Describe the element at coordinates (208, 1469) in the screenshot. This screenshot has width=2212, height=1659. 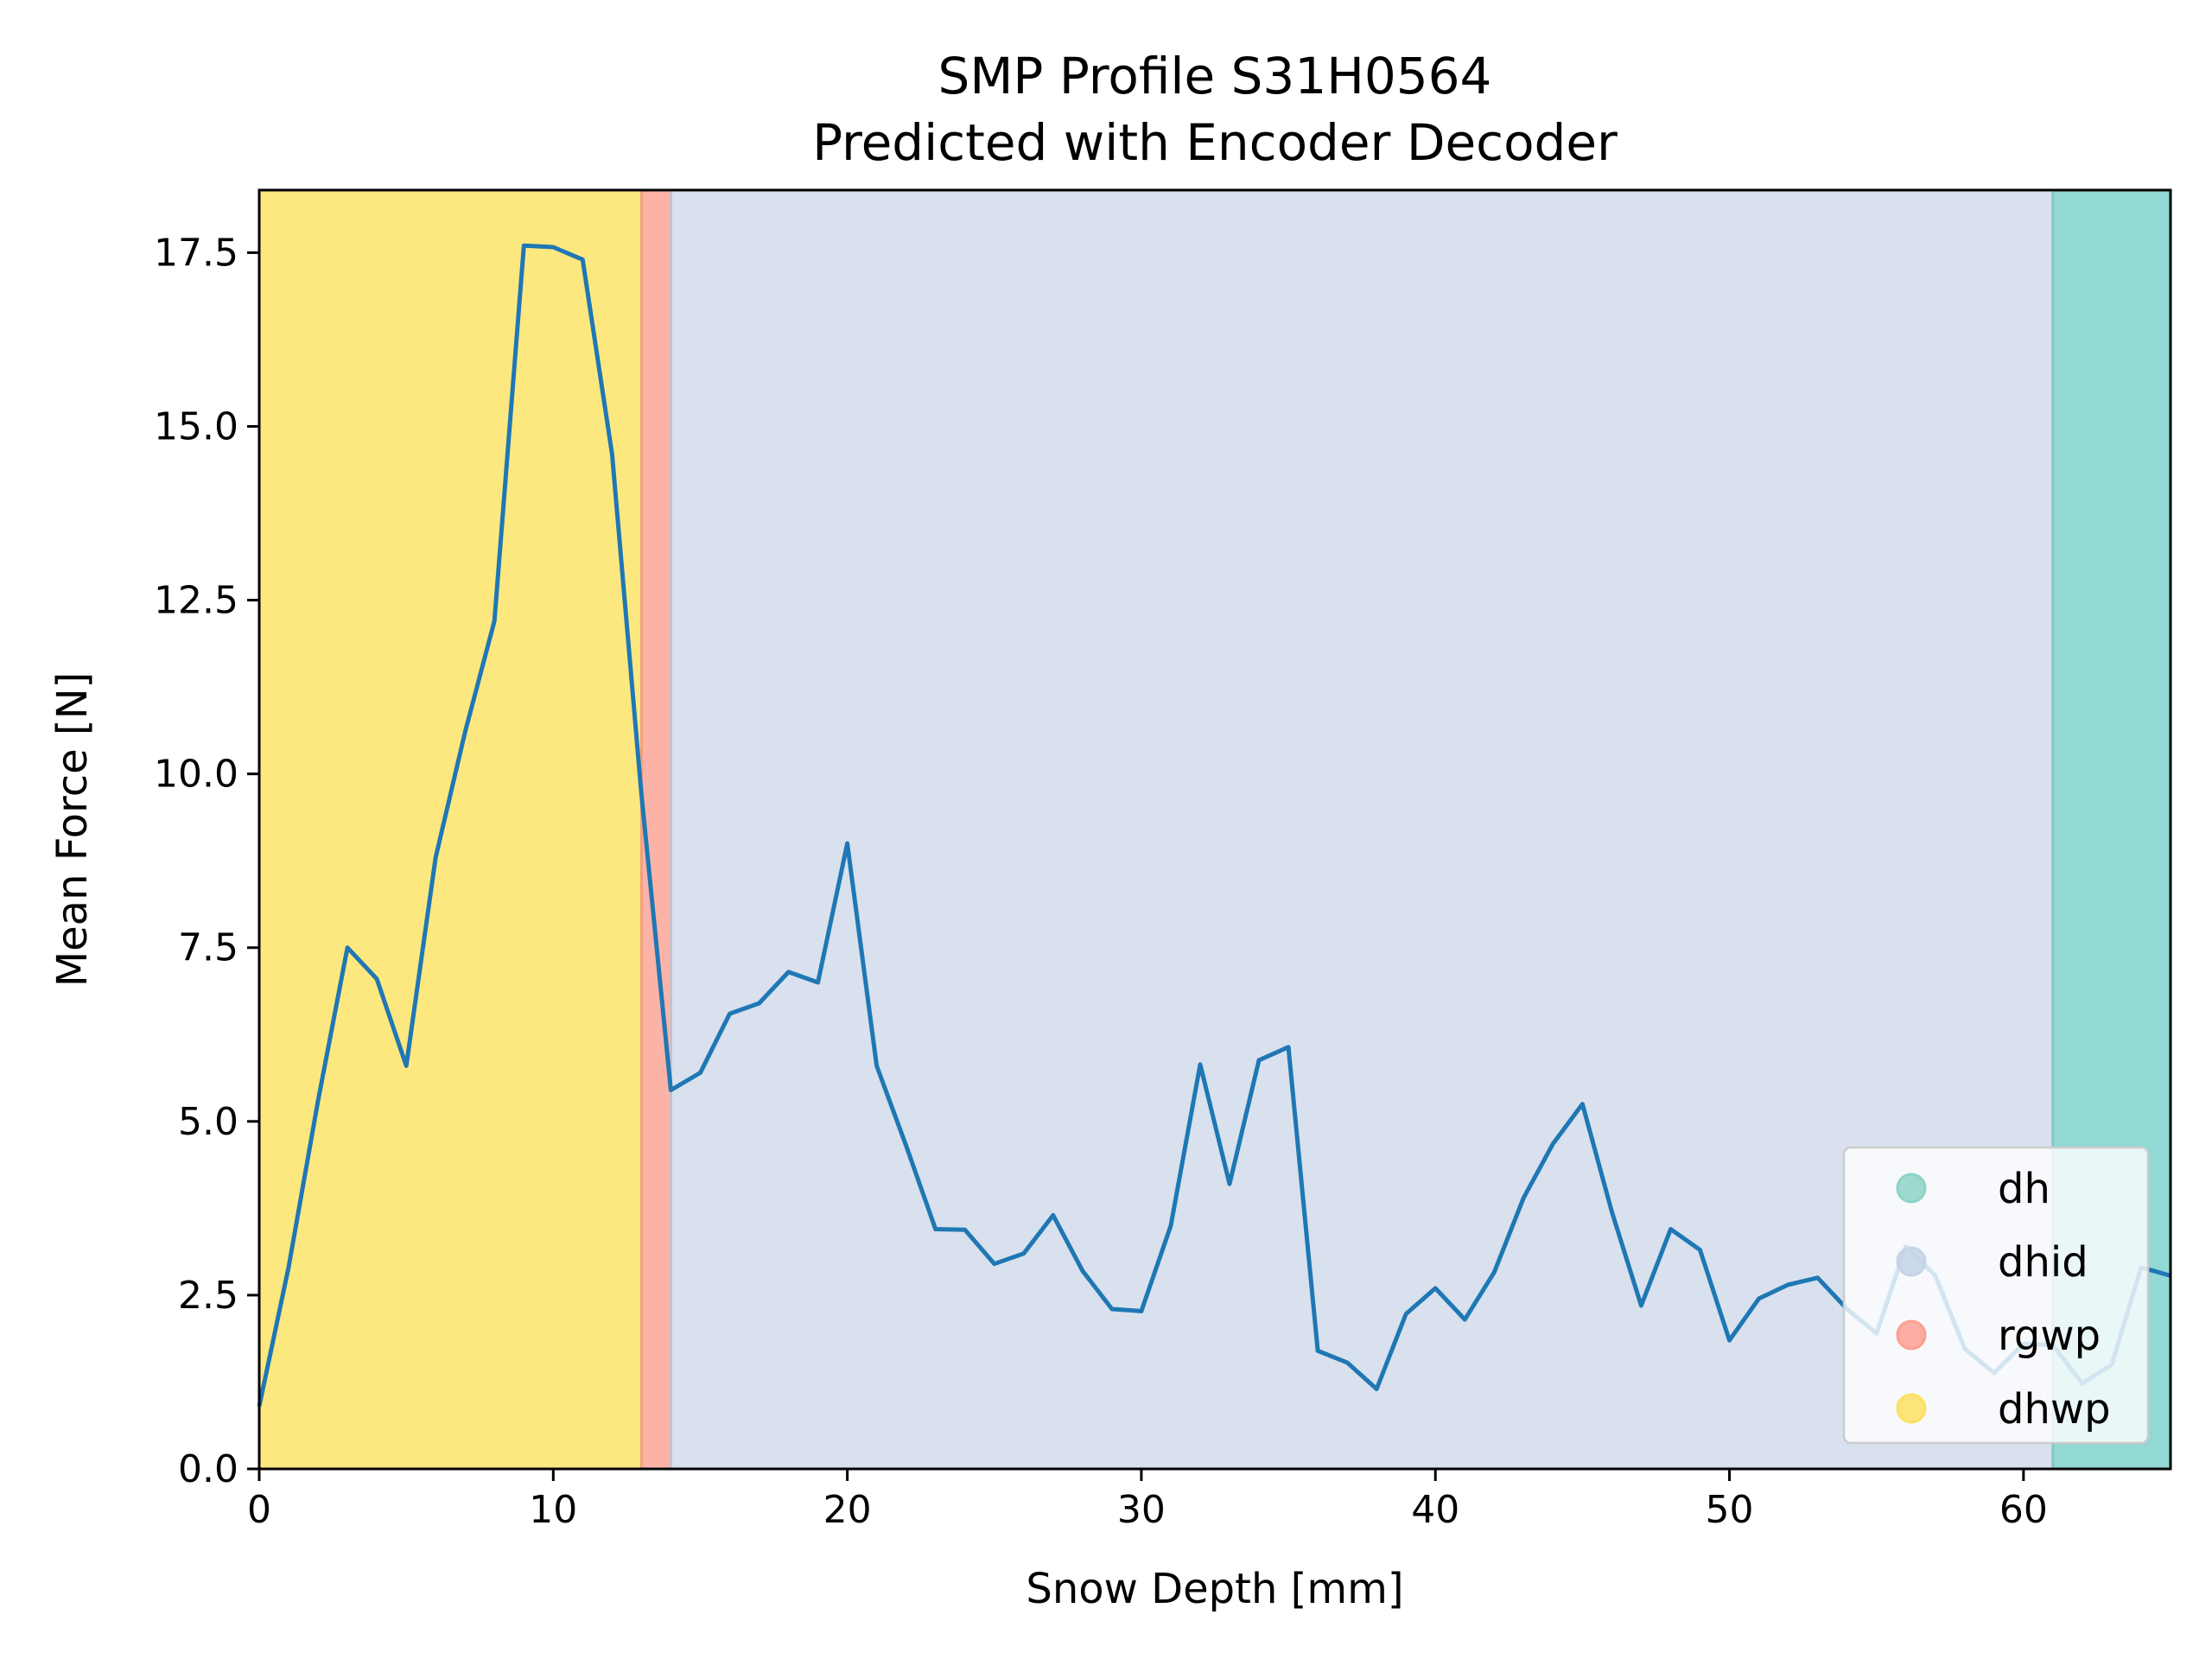
I see `y-tick-label: 0.0` at that location.